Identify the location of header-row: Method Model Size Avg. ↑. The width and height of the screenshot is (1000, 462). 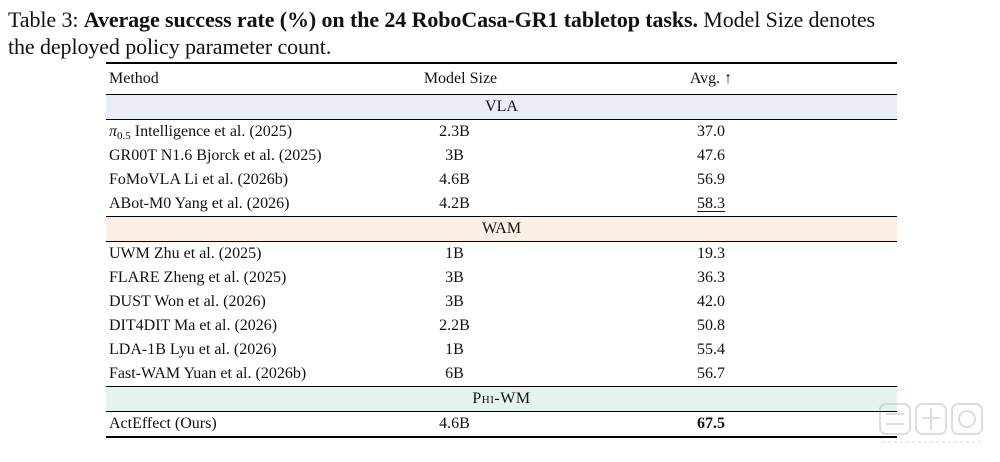
(501, 79).